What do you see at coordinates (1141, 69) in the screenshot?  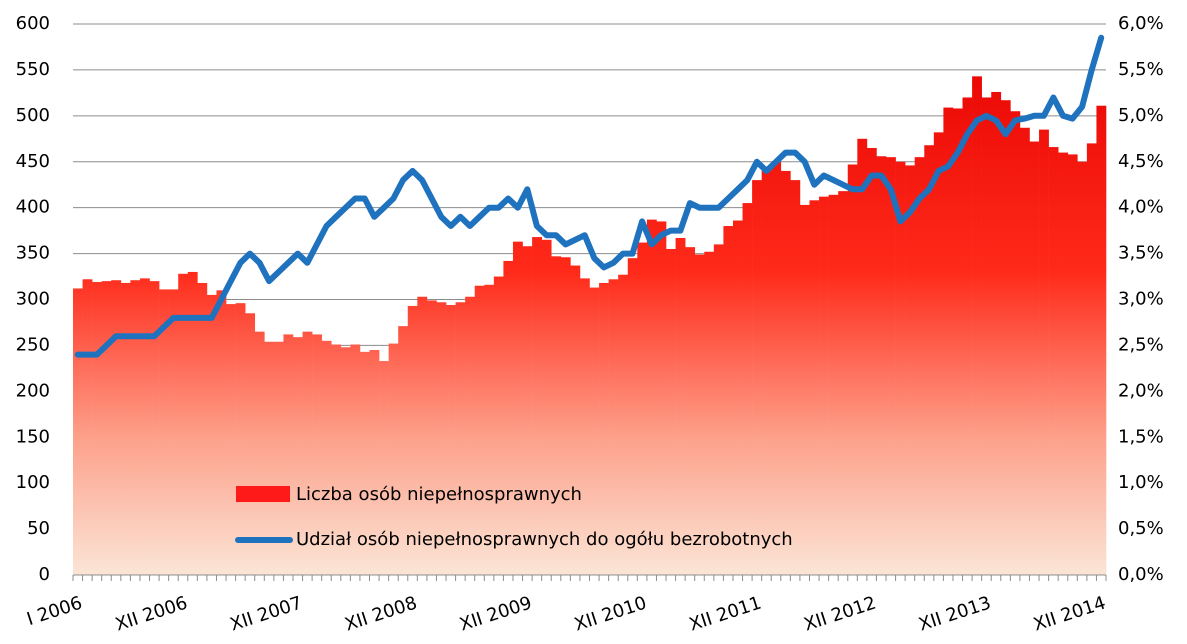 I see `y2-tick-label: 5,5%` at bounding box center [1141, 69].